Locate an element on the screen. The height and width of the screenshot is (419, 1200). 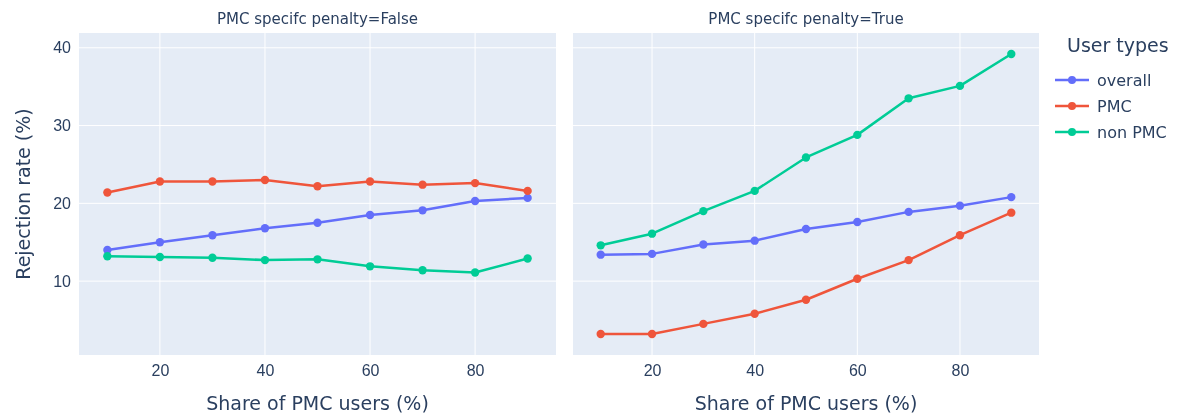
legend-label: PMC is located at coordinates (1114, 106).